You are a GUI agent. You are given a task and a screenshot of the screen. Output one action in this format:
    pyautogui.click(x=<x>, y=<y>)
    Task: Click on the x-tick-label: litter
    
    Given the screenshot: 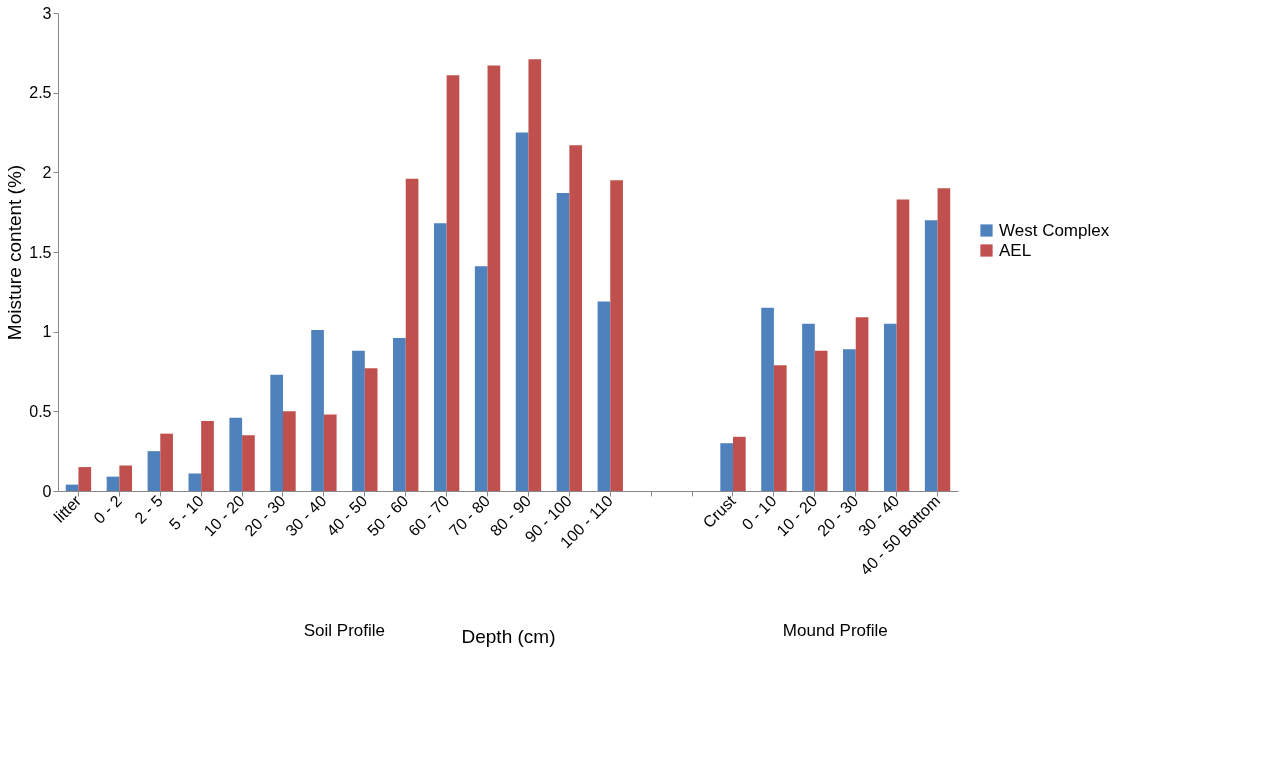 What is the action you would take?
    pyautogui.click(x=67, y=508)
    